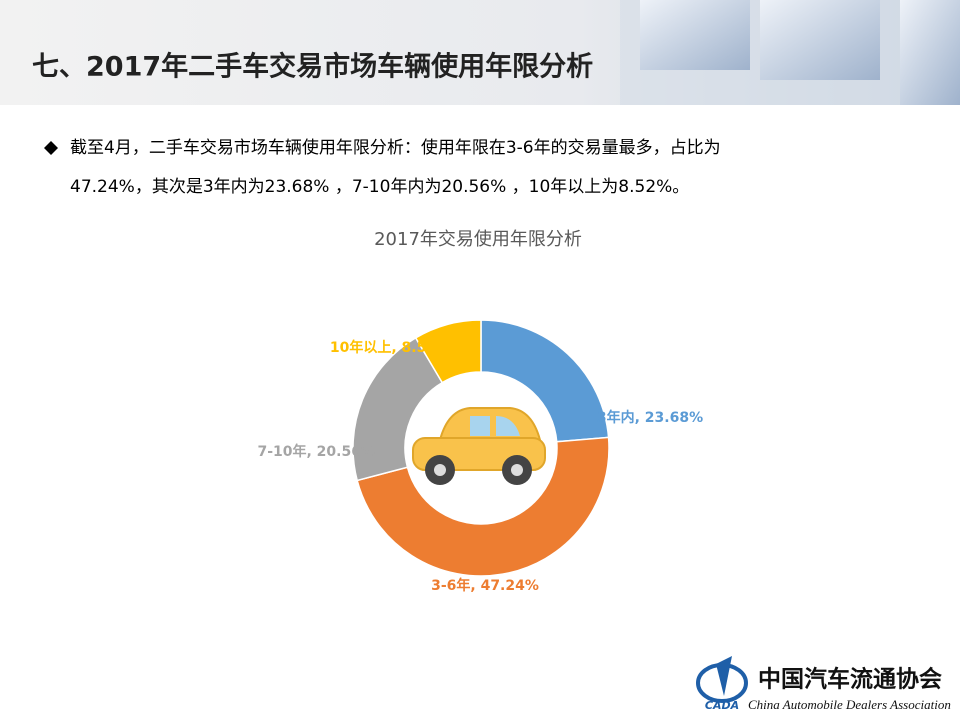 Image resolution: width=960 pixels, height=720 pixels. Describe the element at coordinates (850, 679) in the screenshot. I see `logo-name: 中国汽车流通协会` at that location.